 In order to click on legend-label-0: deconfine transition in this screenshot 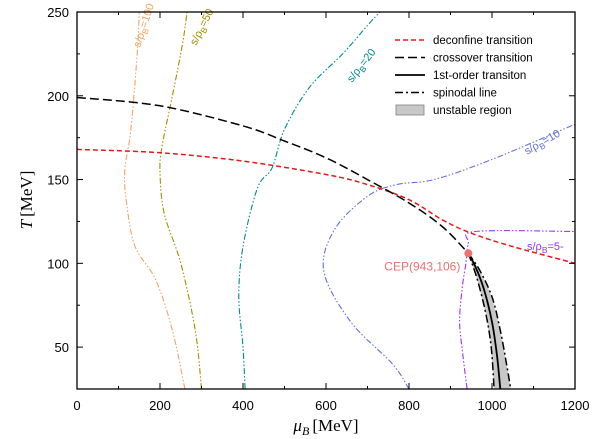, I will do `click(483, 41)`.